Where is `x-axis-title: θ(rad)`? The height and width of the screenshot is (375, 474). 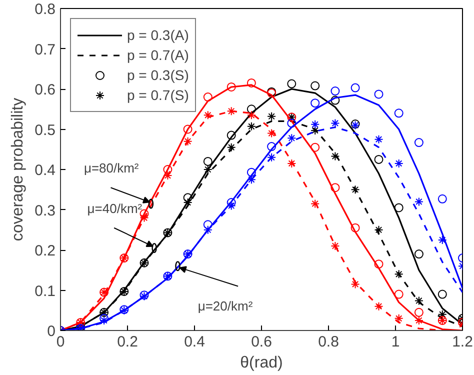 x-axis-title: θ(rad) is located at coordinates (261, 363).